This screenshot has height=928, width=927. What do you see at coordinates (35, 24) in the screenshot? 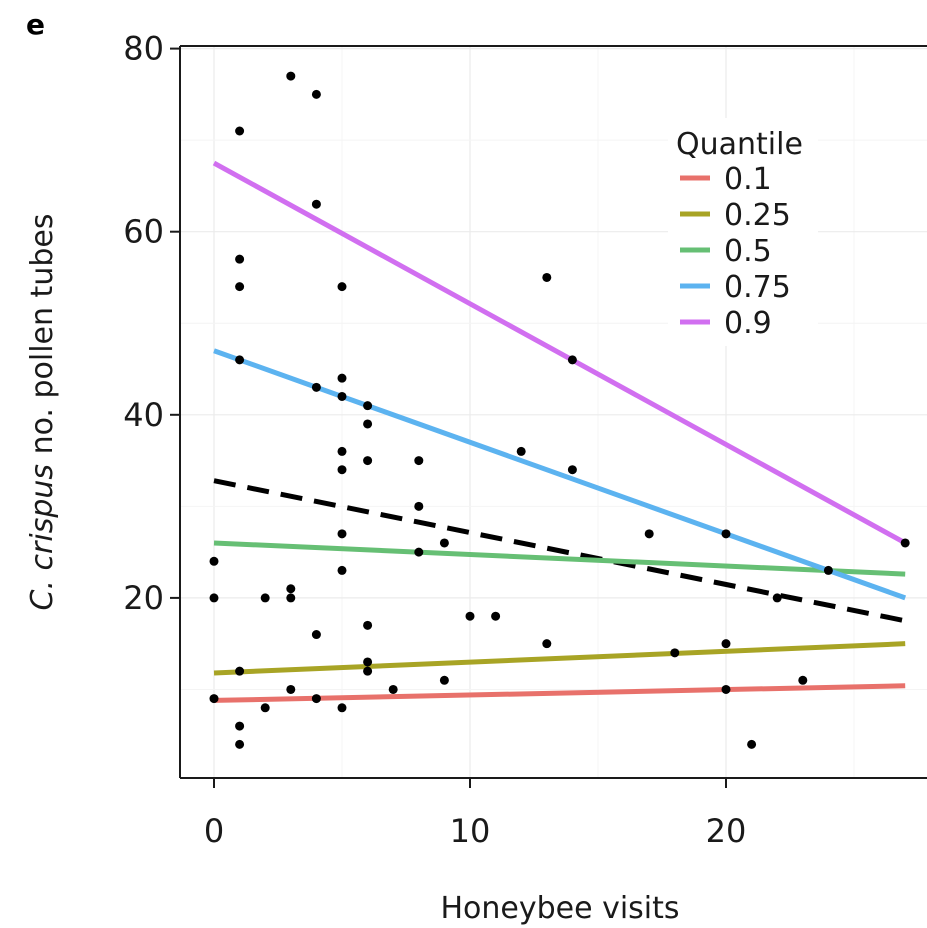
I see `panel-label: e` at bounding box center [35, 24].